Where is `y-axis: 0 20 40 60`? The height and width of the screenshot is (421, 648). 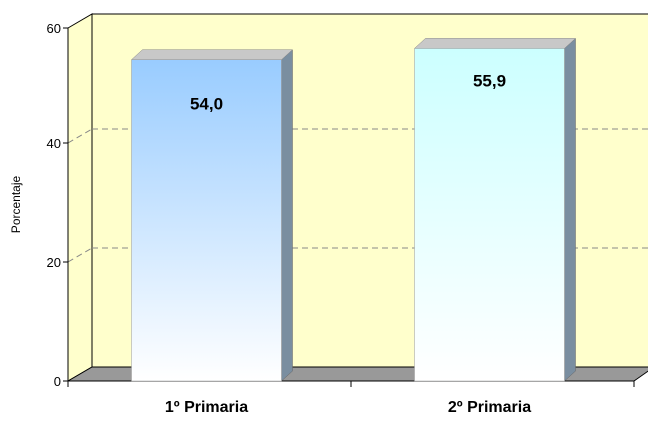 y-axis: 0 20 40 60 is located at coordinates (58, 205).